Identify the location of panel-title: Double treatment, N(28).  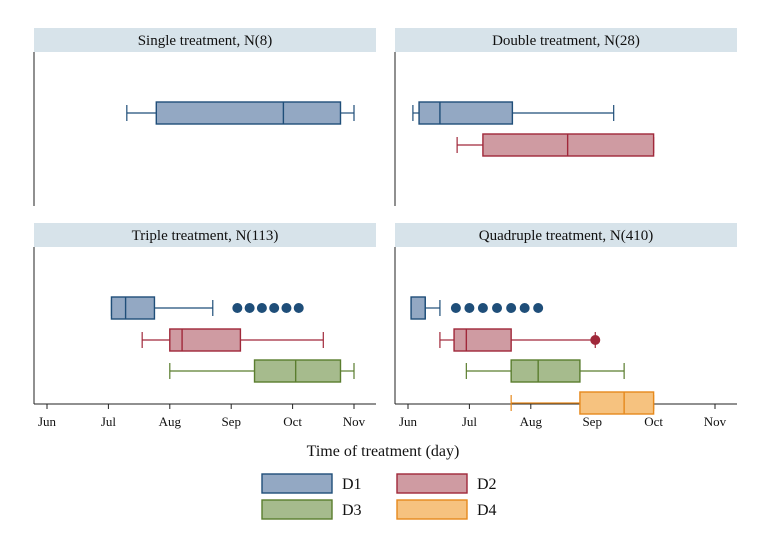
(566, 41).